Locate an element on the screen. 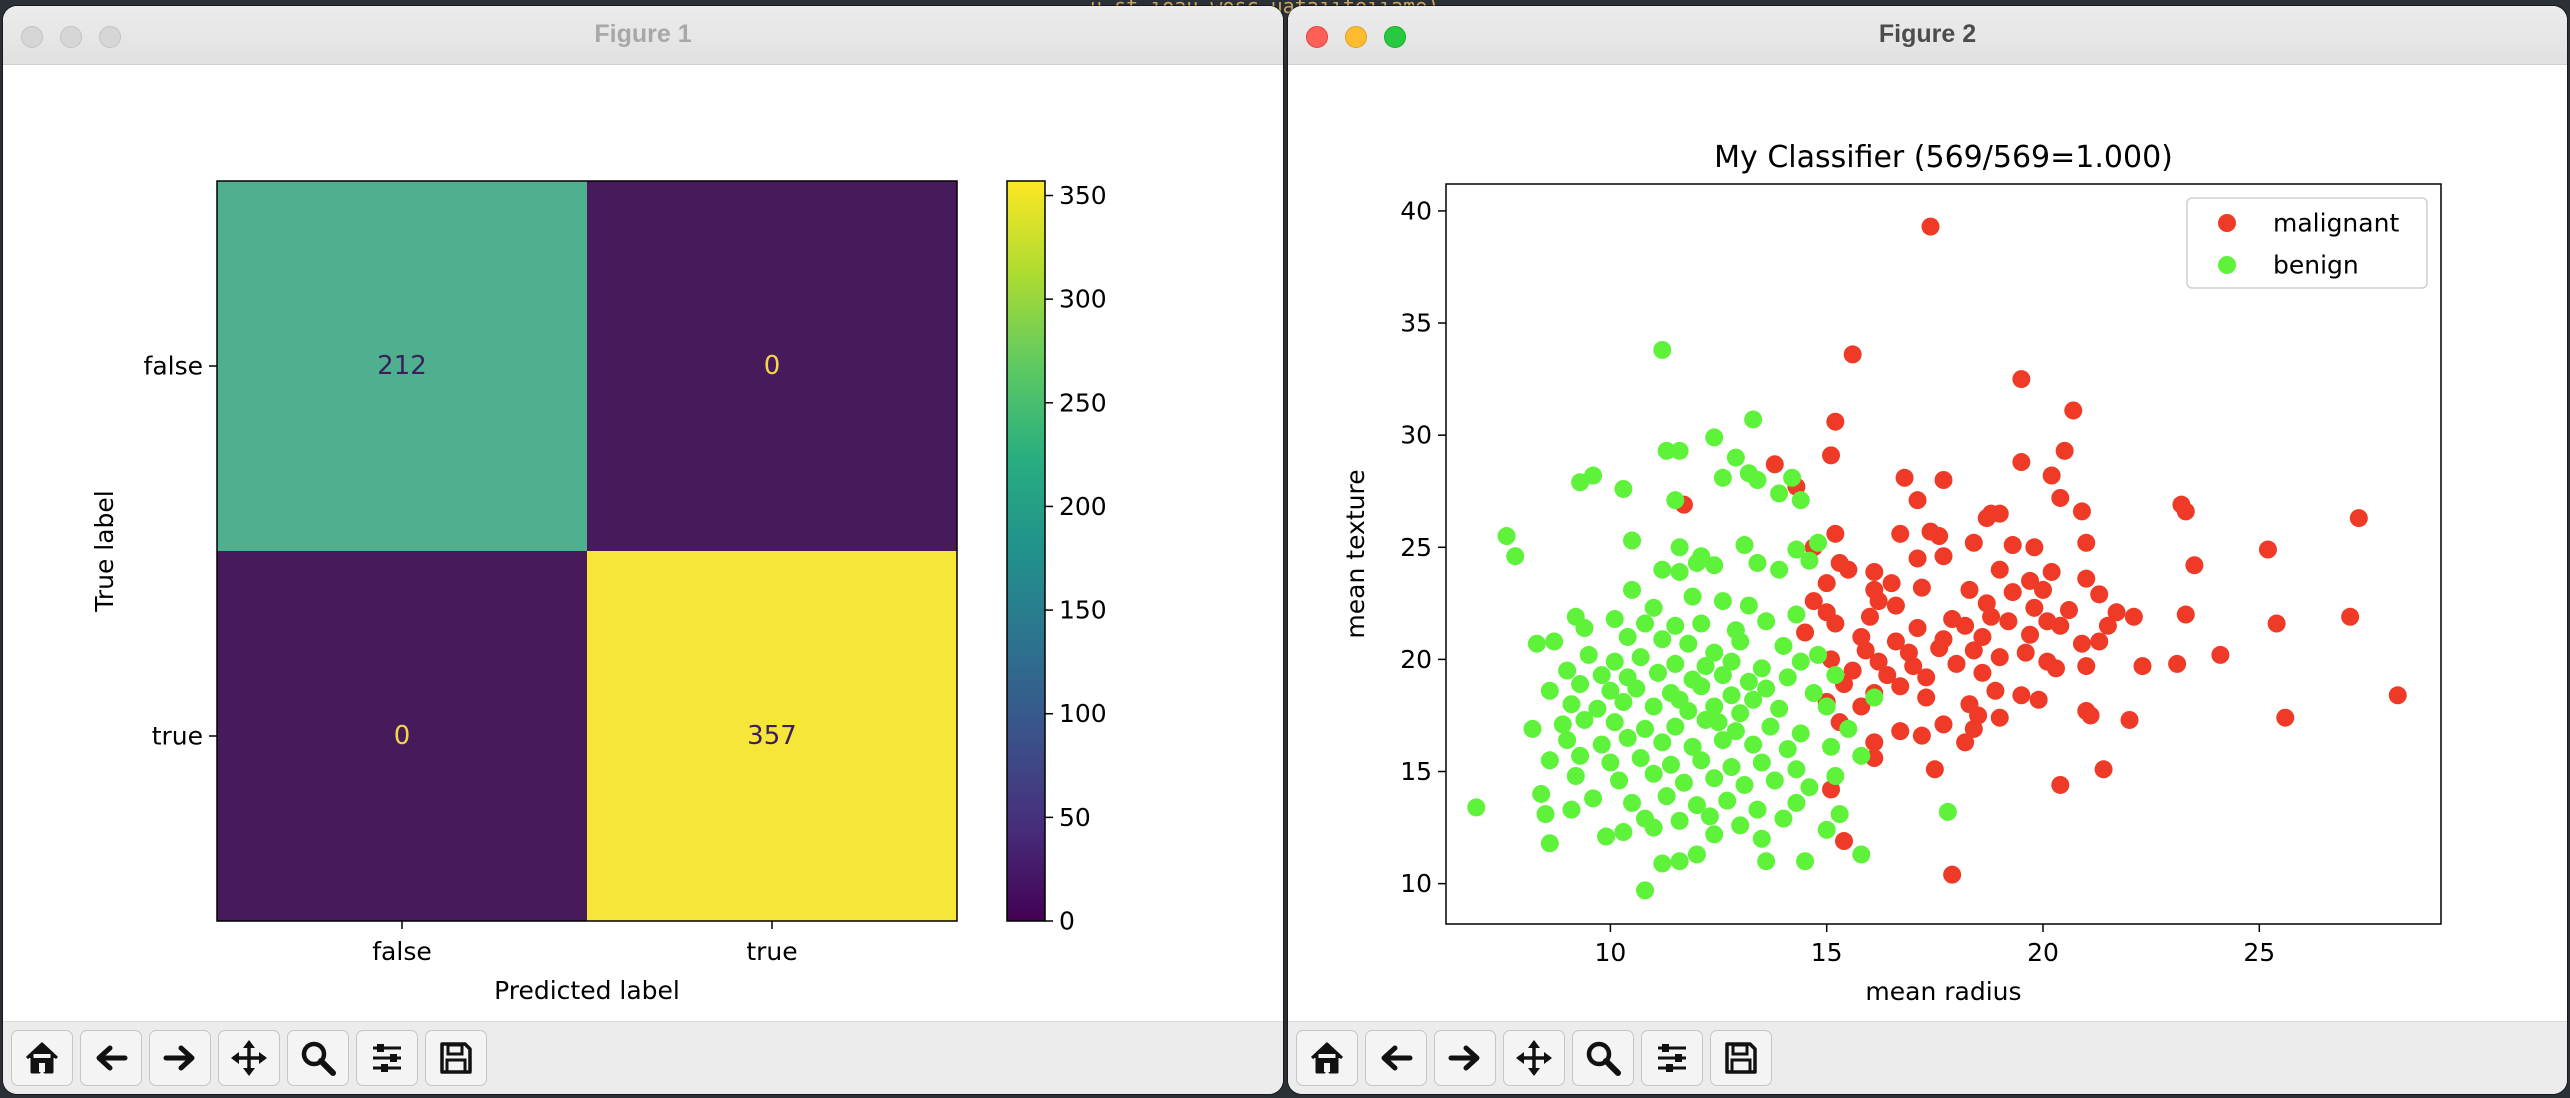 This screenshot has width=2570, height=1098. navigation-toolbar is located at coordinates (643, 1057).